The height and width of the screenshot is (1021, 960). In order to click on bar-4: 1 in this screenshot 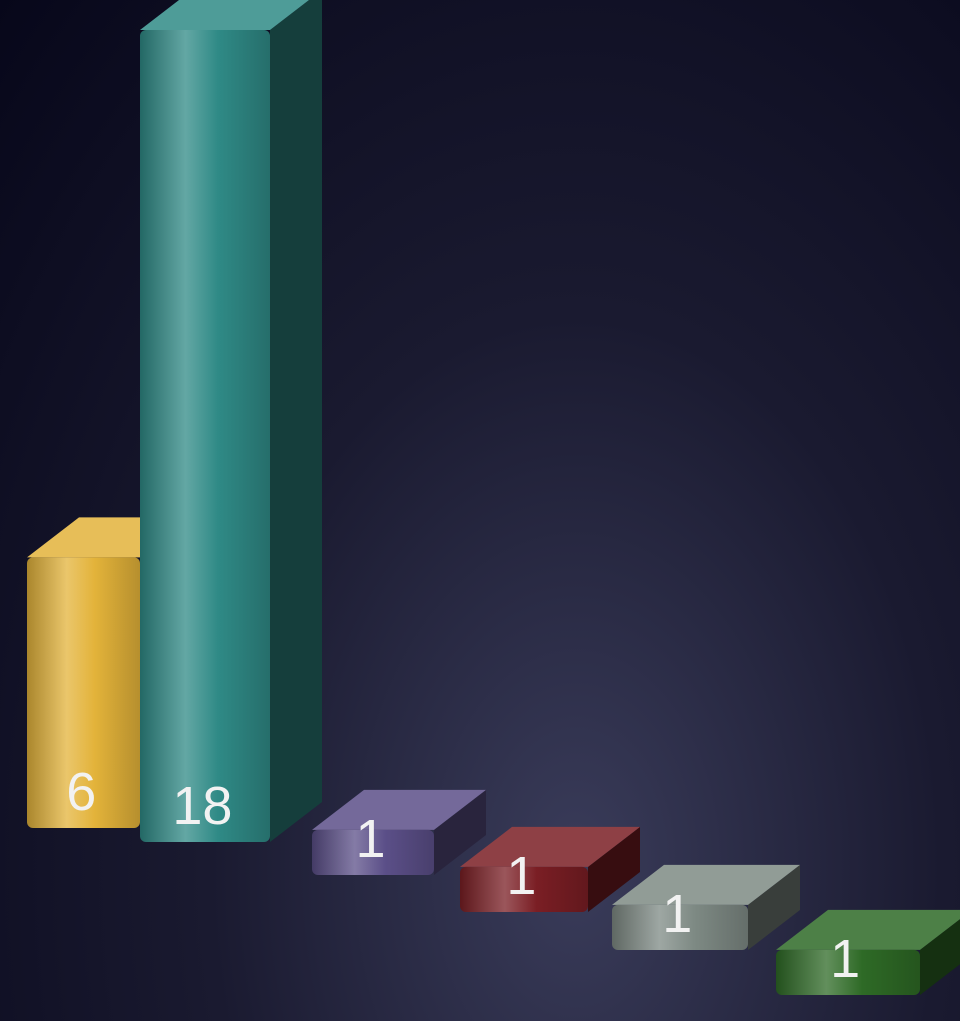, I will do `click(550, 869)`.